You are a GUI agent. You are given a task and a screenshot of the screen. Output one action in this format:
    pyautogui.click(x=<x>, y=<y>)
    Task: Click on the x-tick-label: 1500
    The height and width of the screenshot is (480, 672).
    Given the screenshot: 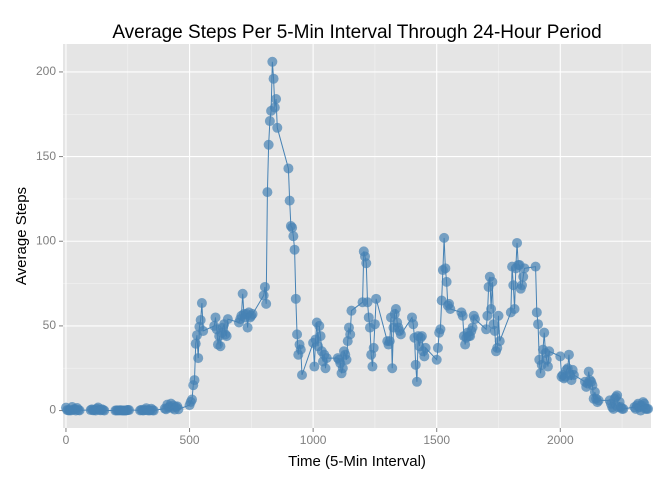 What is the action you would take?
    pyautogui.click(x=436, y=440)
    